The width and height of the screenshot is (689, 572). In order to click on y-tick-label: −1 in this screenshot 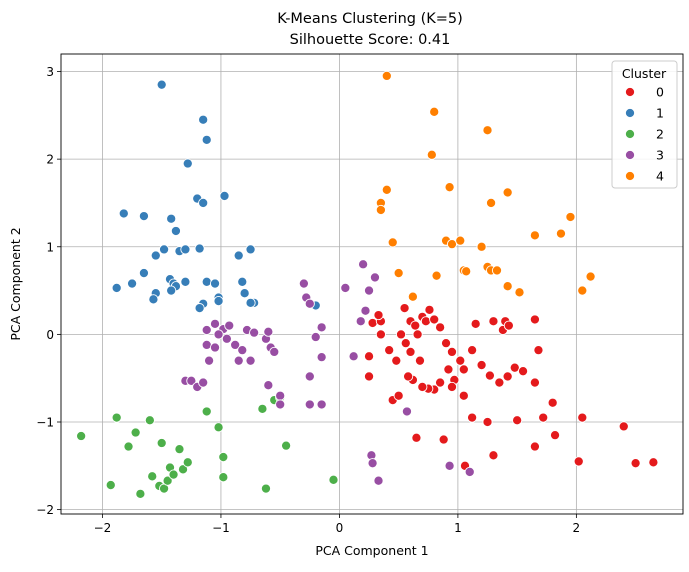, I will do `click(45, 423)`.